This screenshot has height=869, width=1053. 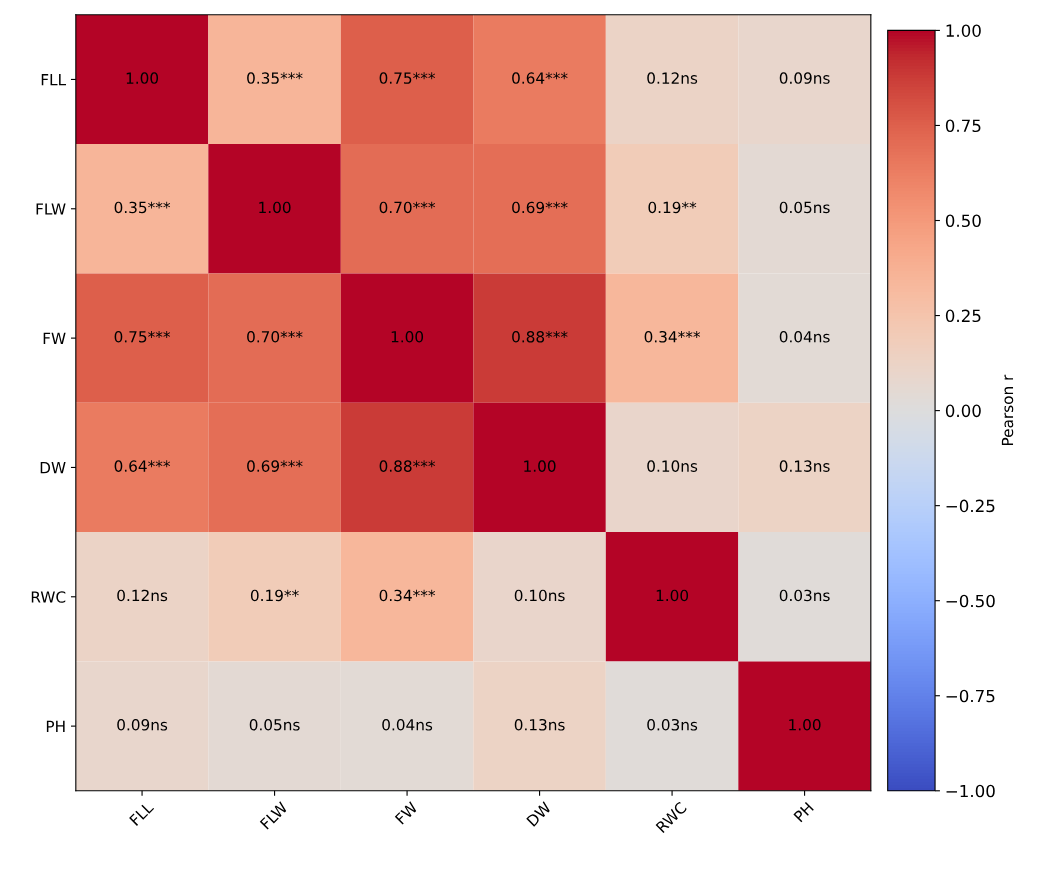 What do you see at coordinates (963, 411) in the screenshot?
I see `color-bar-label: 0.00` at bounding box center [963, 411].